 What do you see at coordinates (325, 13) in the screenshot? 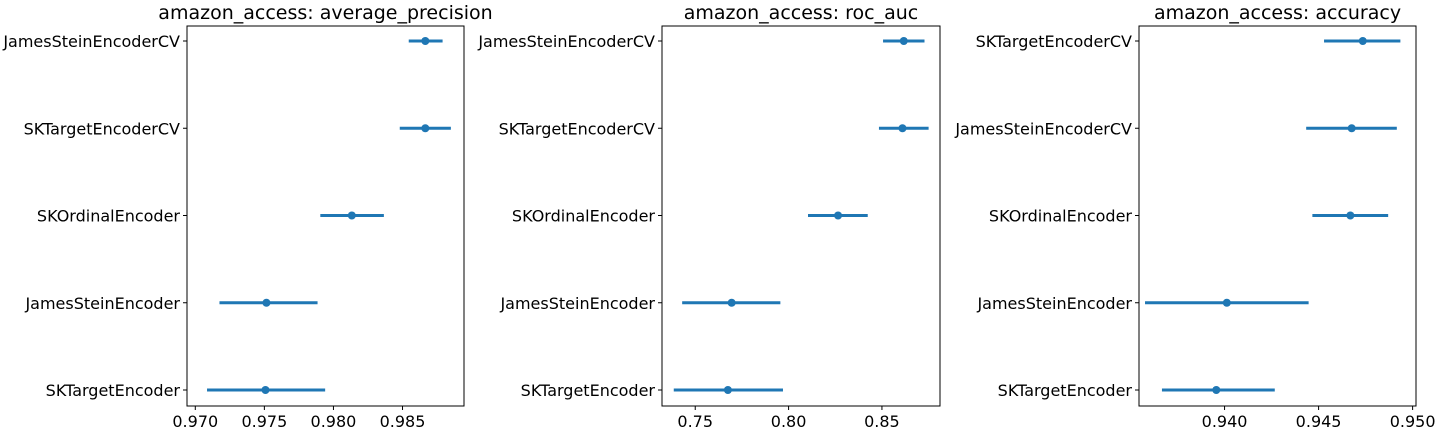
I see `chart-title-1: amazon_access: average_precision` at bounding box center [325, 13].